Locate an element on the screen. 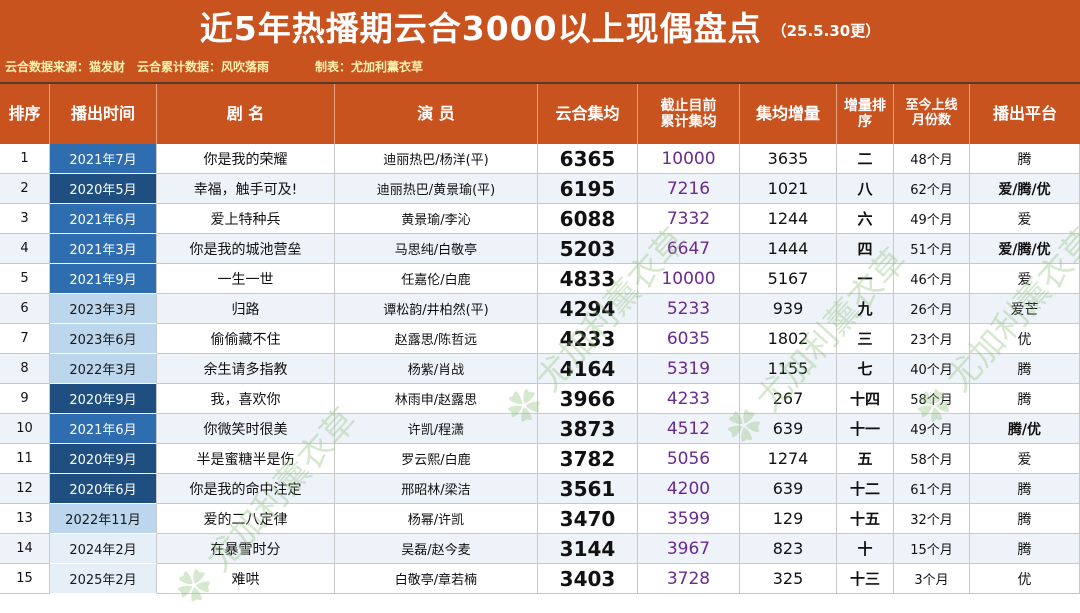  update-note: （25.5.30更） is located at coordinates (826, 31).